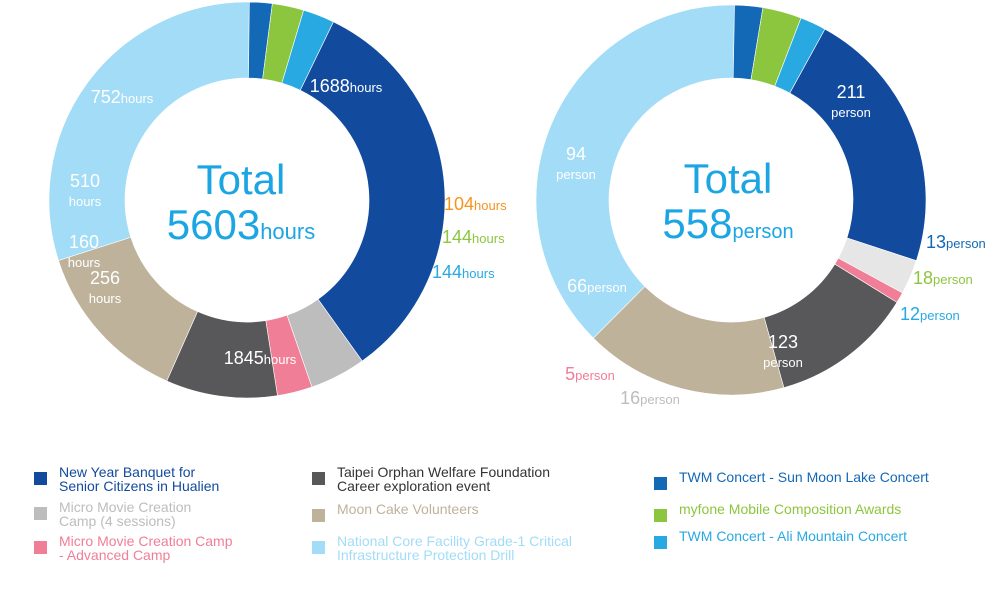  I want to click on data-label: 94 person, so click(576, 163).